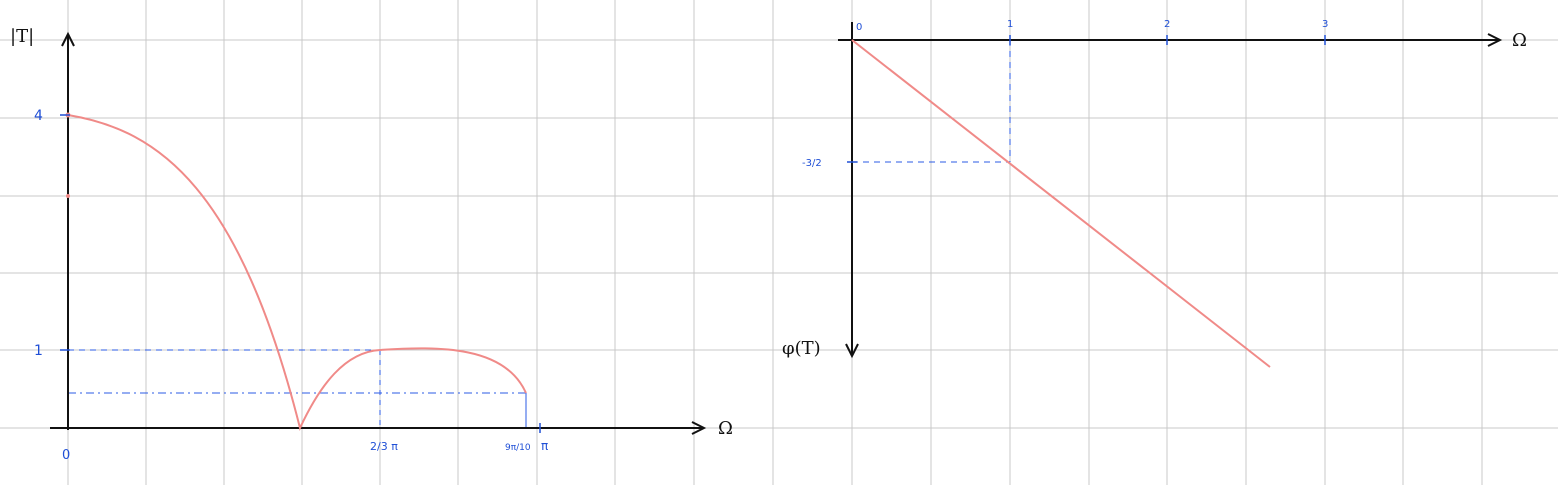  What do you see at coordinates (725, 428) in the screenshot?
I see `magnitude-x-label: Ω` at bounding box center [725, 428].